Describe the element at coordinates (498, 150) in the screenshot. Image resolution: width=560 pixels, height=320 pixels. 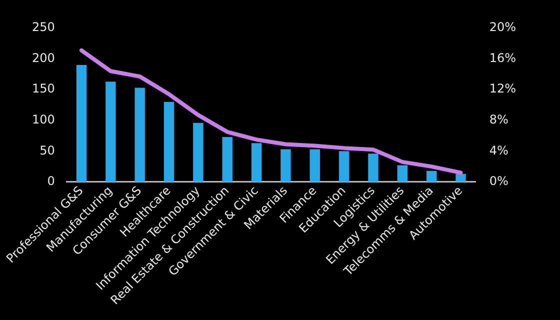
I see `y2-tick-label: 4%` at that location.